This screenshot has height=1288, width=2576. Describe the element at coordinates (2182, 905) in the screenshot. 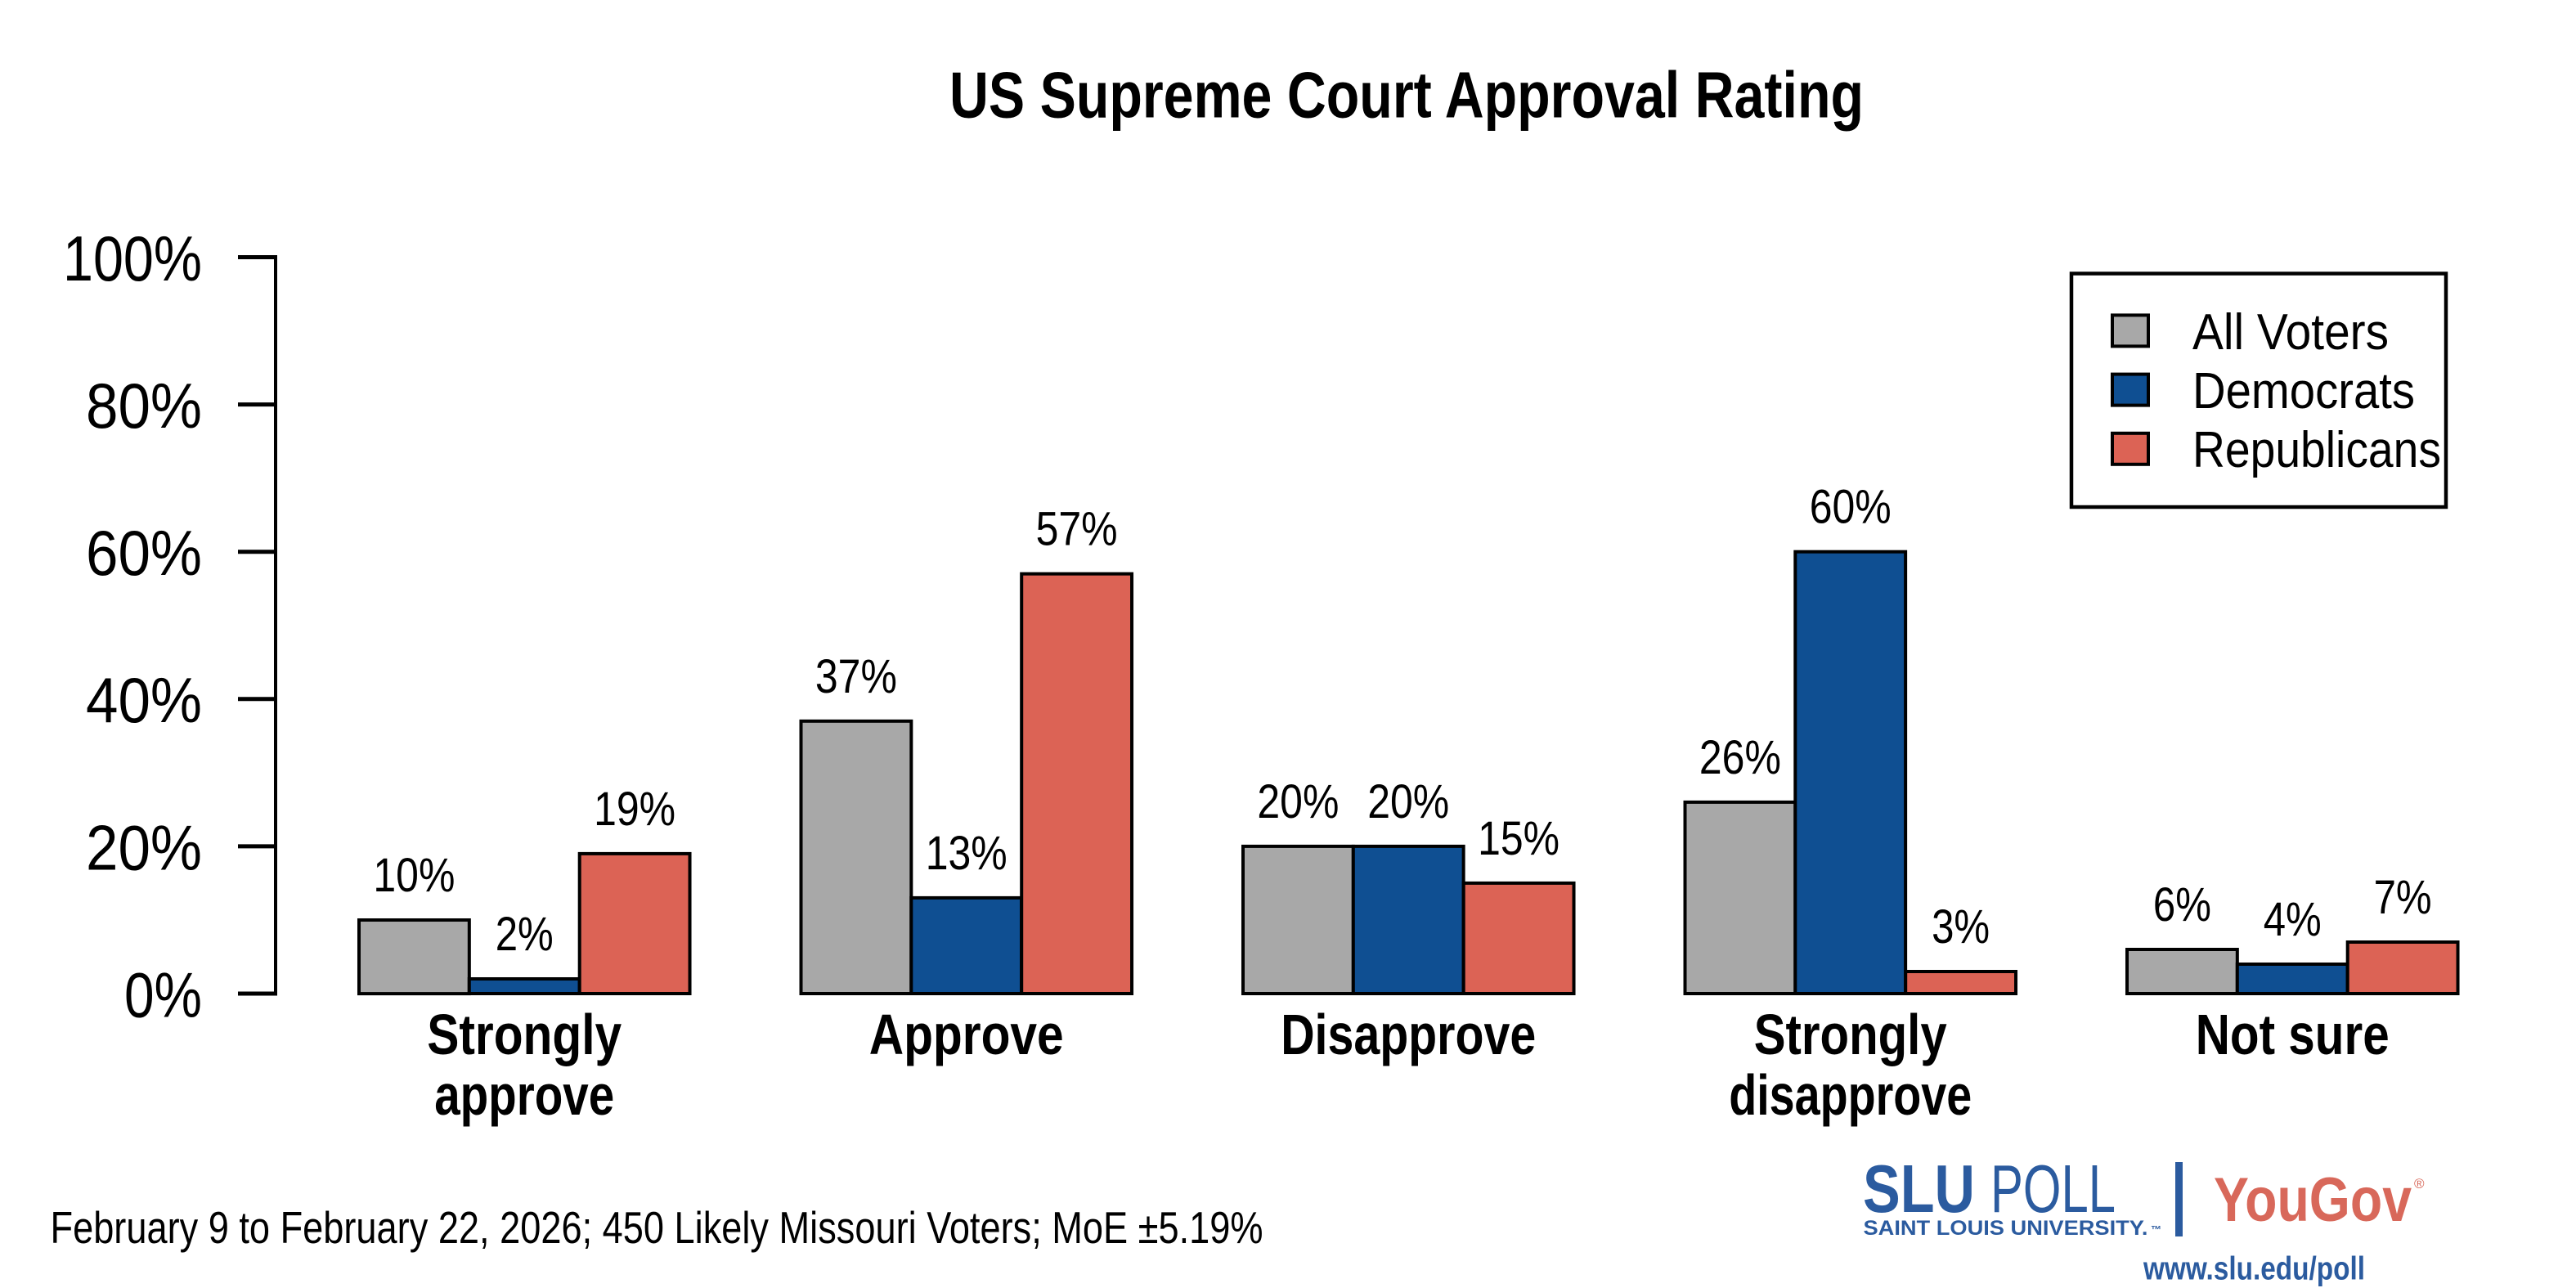

I see `svg-text: 6%` at that location.